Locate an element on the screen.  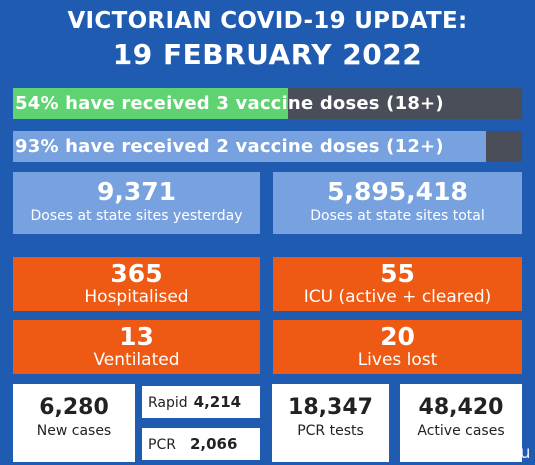
three-dose-progress-bar: 54% have received 3 vaccine doses (18+) is located at coordinates (267, 103).